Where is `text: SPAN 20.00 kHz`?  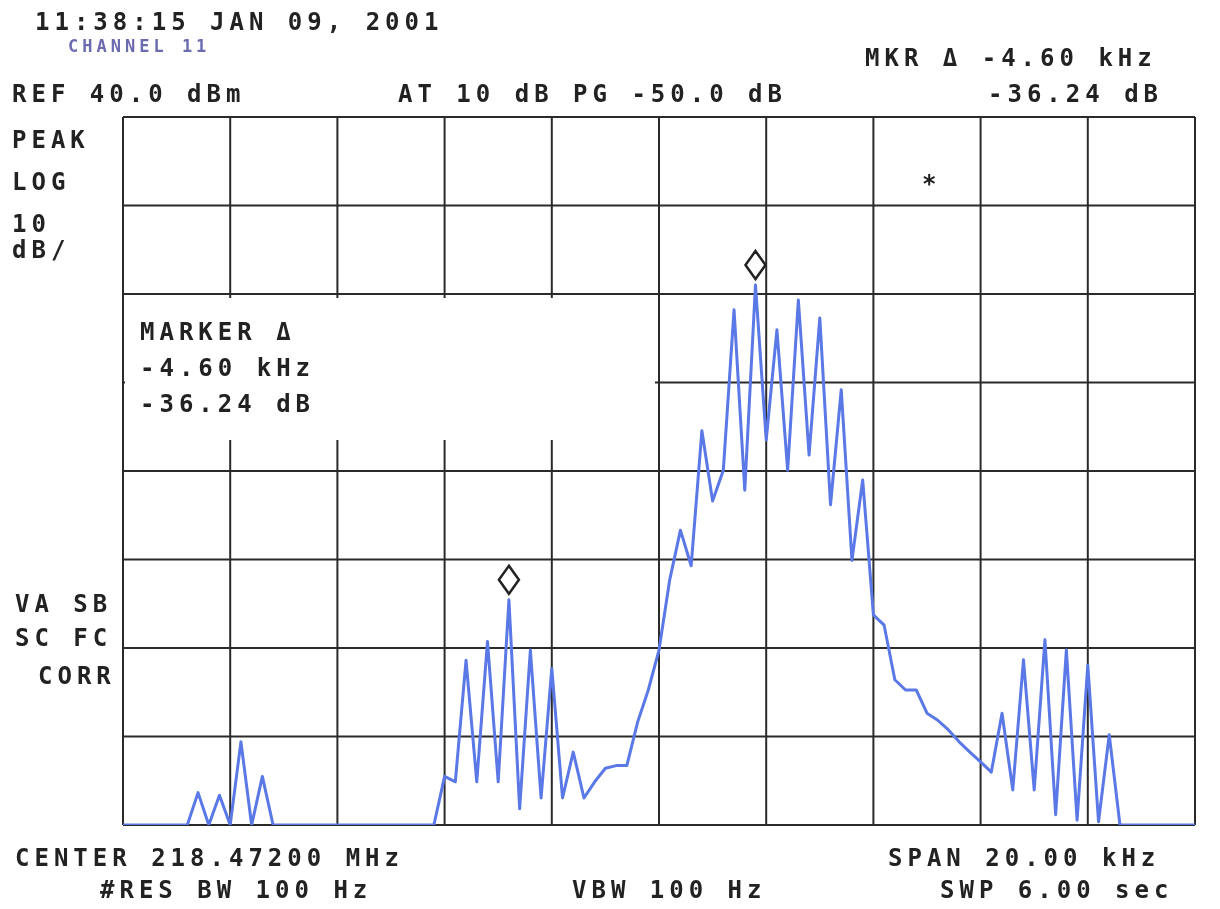
text: SPAN 20.00 kHz is located at coordinates (1024, 858).